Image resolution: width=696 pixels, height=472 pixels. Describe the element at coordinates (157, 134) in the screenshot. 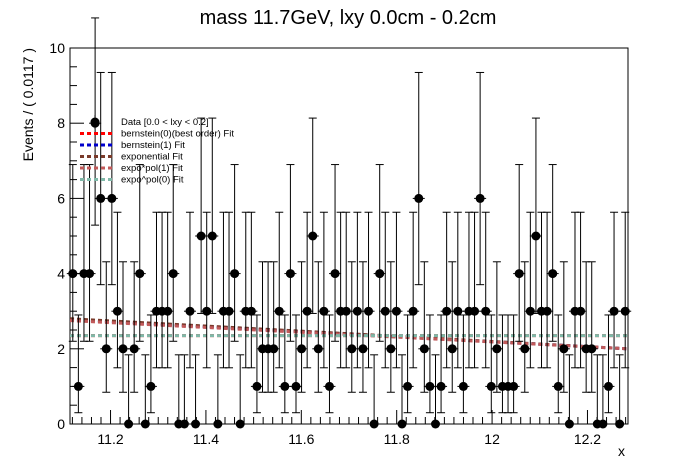

I see `legend-entry: bernstein(0)(best order) Fit` at that location.